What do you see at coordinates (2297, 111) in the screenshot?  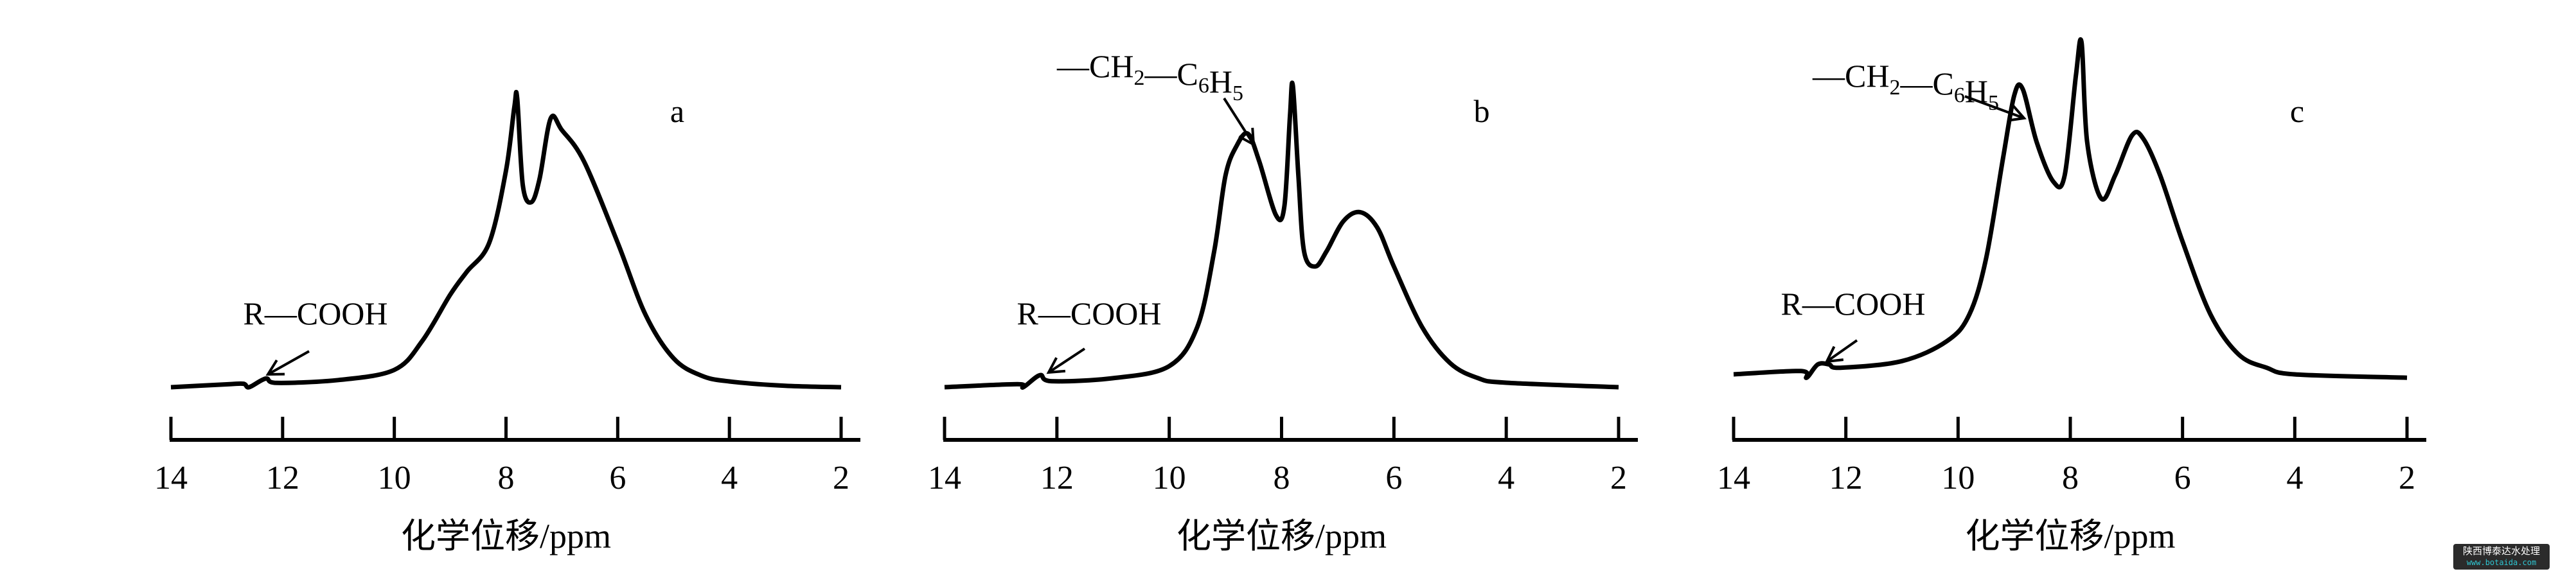 I see `panel-label: c` at bounding box center [2297, 111].